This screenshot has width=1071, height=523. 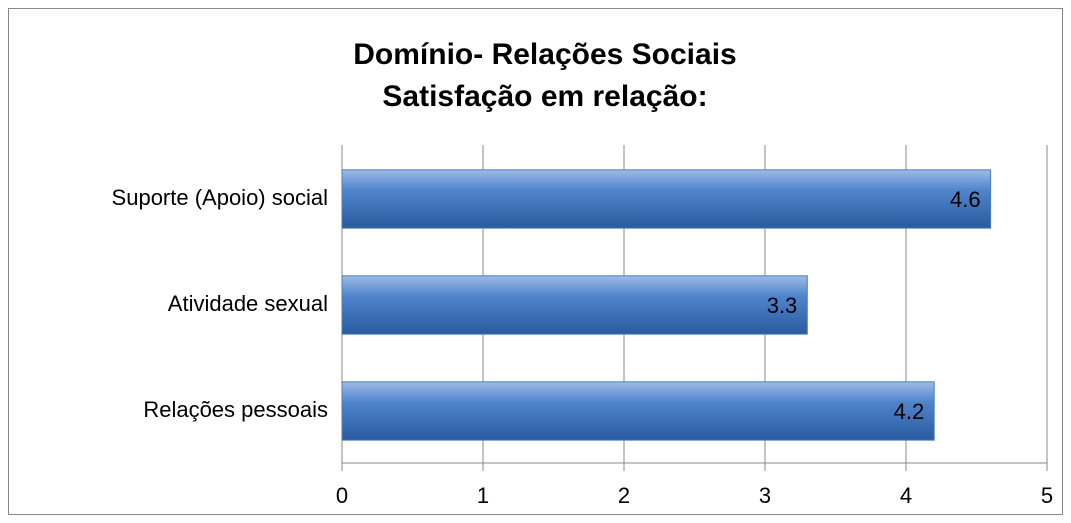 What do you see at coordinates (220, 197) in the screenshot?
I see `y-tick-label: Suporte (Apoio) social` at bounding box center [220, 197].